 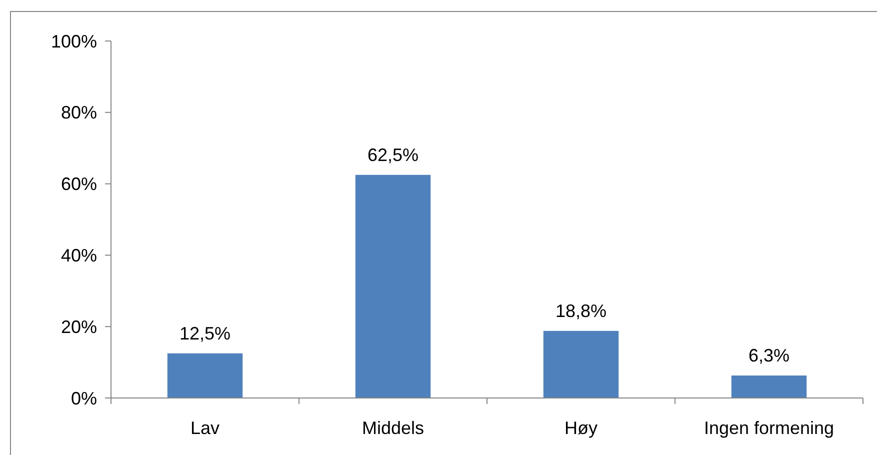 I want to click on x-tick-label: Ingen formening, so click(x=769, y=428).